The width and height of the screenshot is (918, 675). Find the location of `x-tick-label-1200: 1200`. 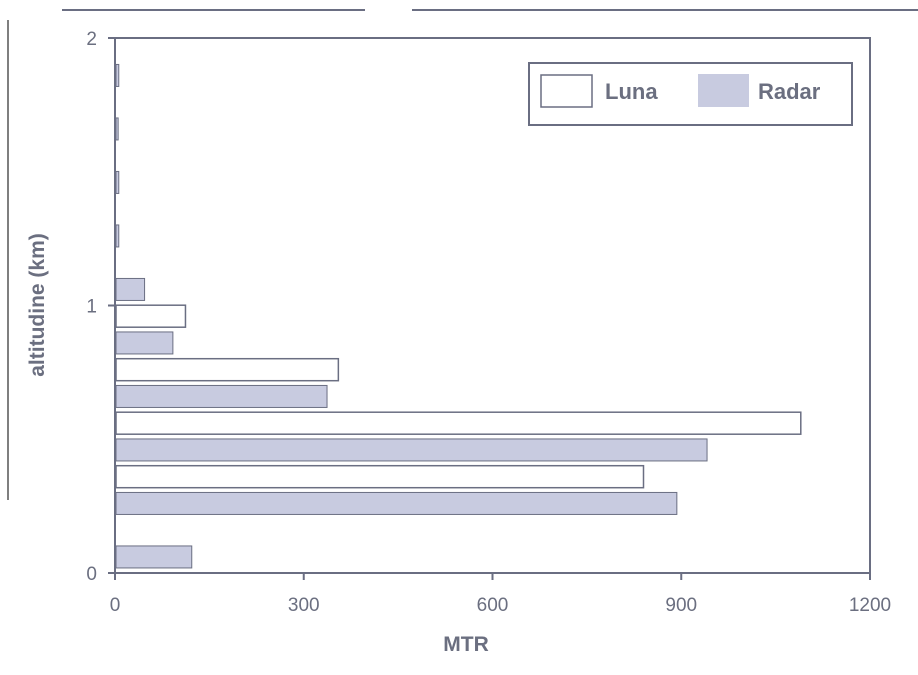

x-tick-label-1200: 1200 is located at coordinates (870, 605).